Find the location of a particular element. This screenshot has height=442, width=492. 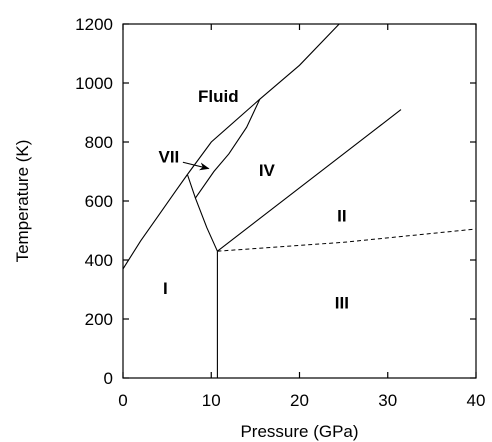

y-tick-label: 1000 is located at coordinates (94, 83).